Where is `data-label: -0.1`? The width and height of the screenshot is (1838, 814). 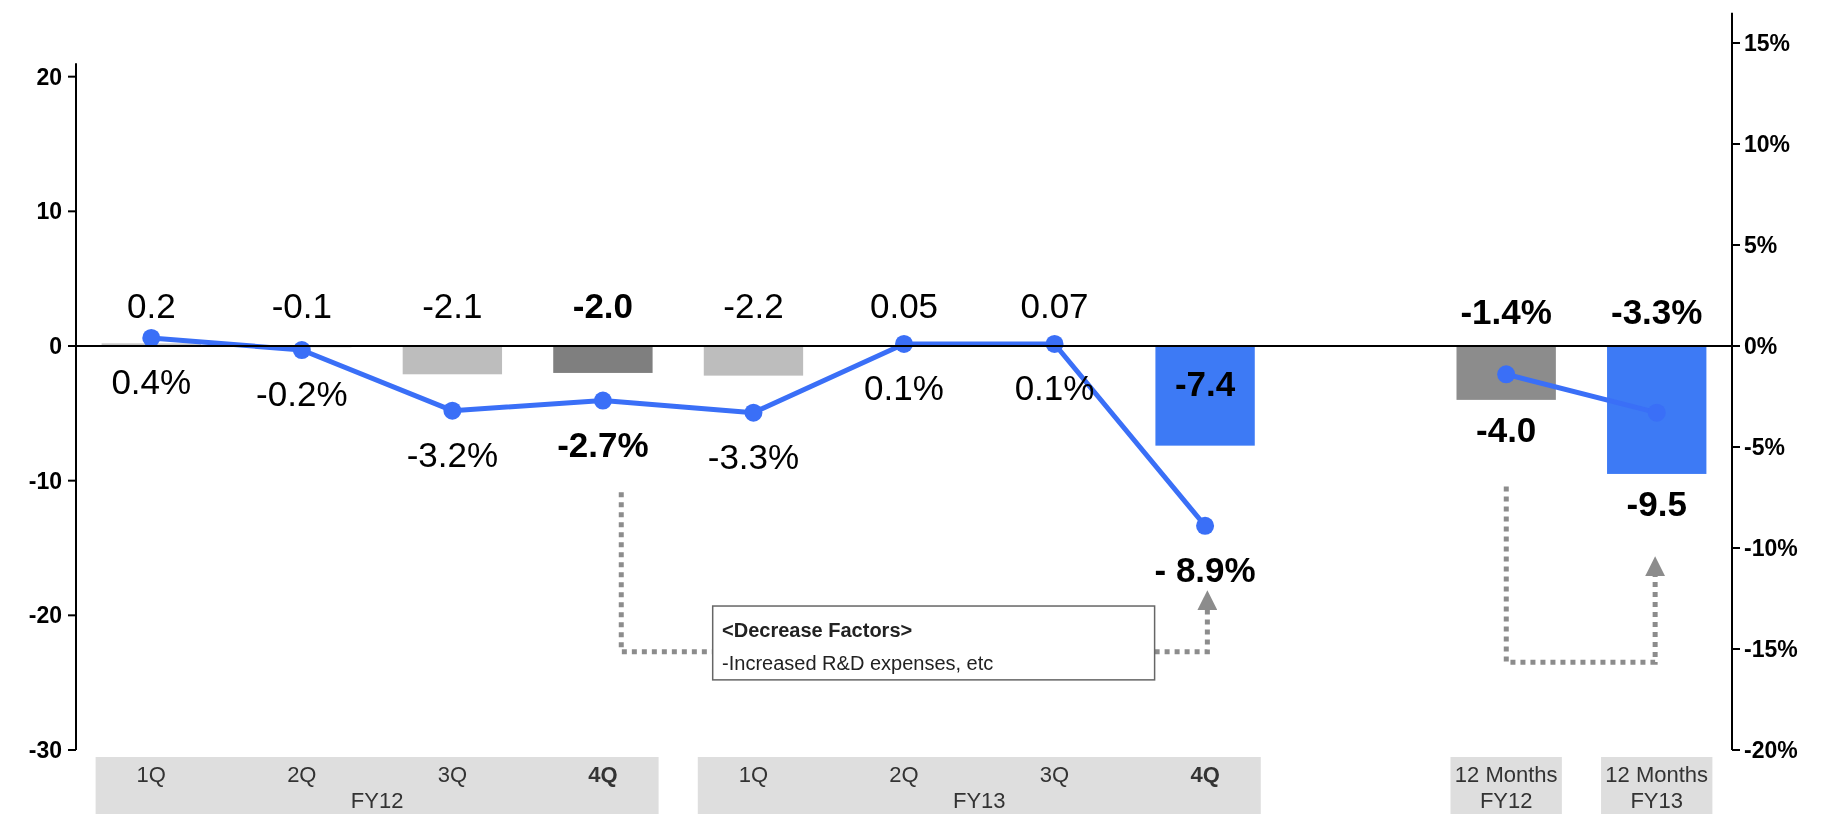 data-label: -0.1 is located at coordinates (301, 305).